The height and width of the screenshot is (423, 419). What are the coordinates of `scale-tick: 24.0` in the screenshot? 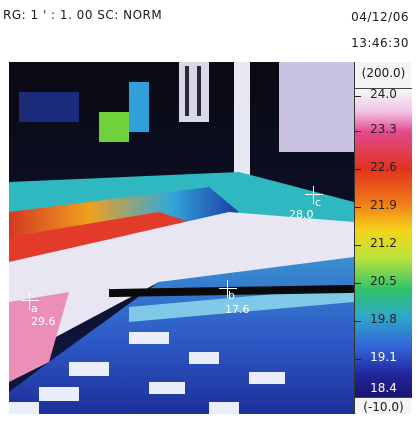 It's located at (383, 94).